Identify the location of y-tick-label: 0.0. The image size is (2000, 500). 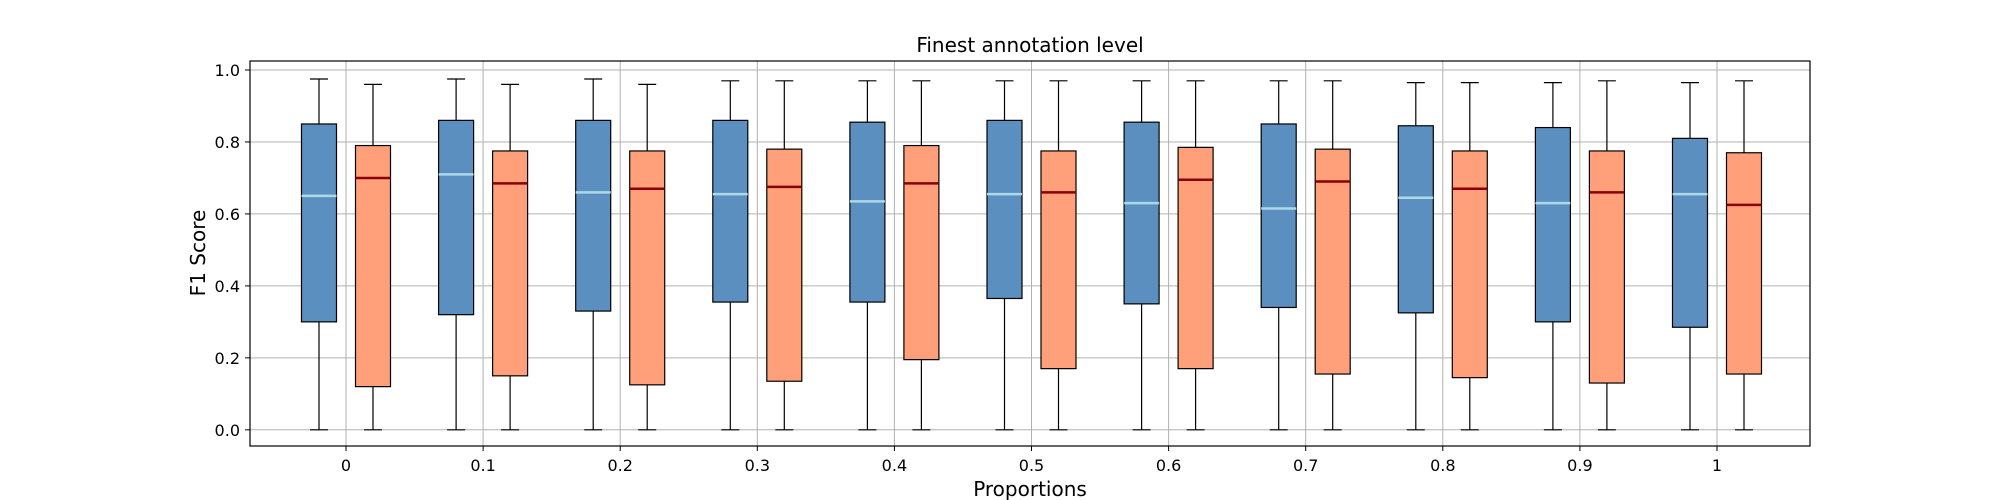
(227, 430).